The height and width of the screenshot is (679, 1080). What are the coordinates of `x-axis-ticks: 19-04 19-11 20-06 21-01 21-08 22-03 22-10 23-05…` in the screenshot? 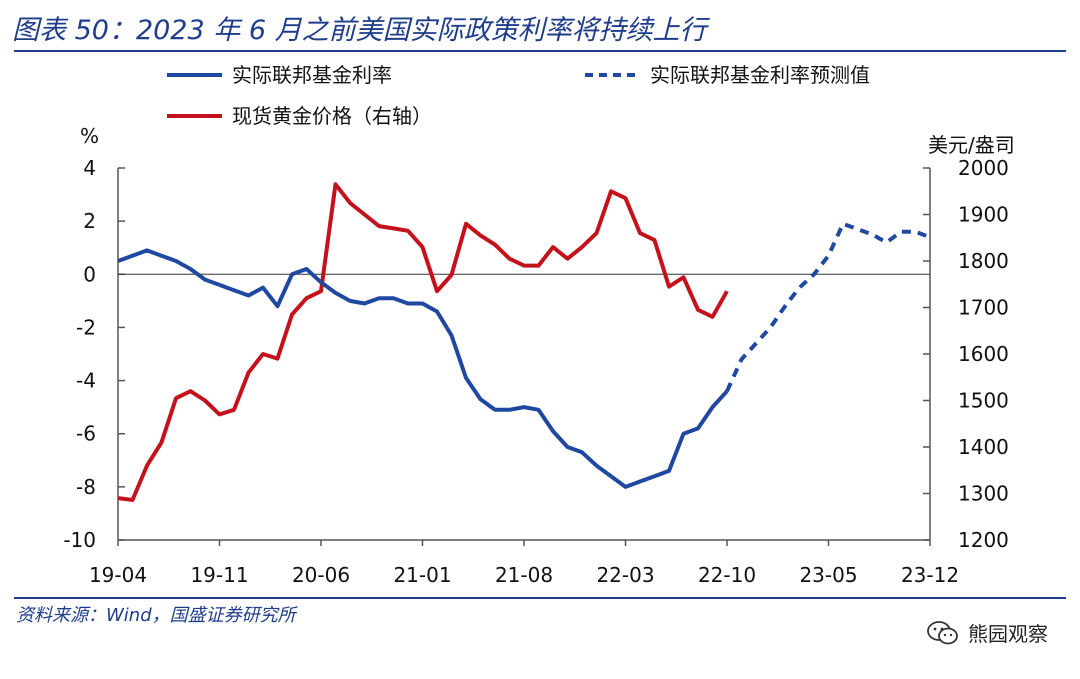 It's located at (524, 563).